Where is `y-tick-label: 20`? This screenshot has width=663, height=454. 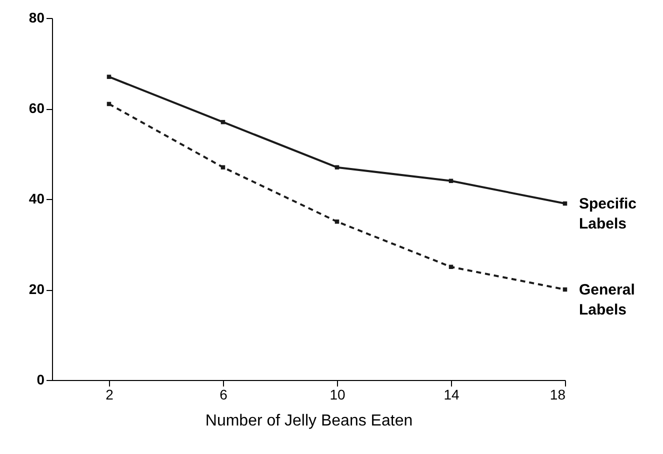
y-tick-label: 20 is located at coordinates (36, 289).